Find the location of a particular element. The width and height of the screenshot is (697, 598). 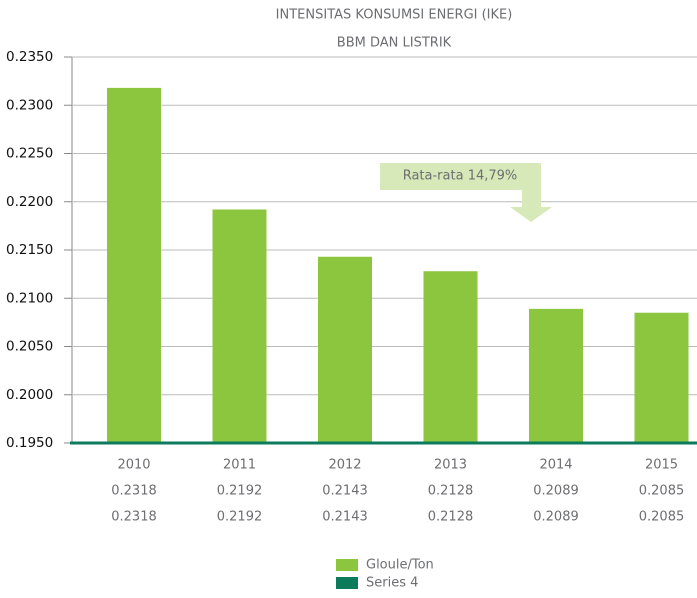

x-tick-label: 2013 is located at coordinates (450, 465).